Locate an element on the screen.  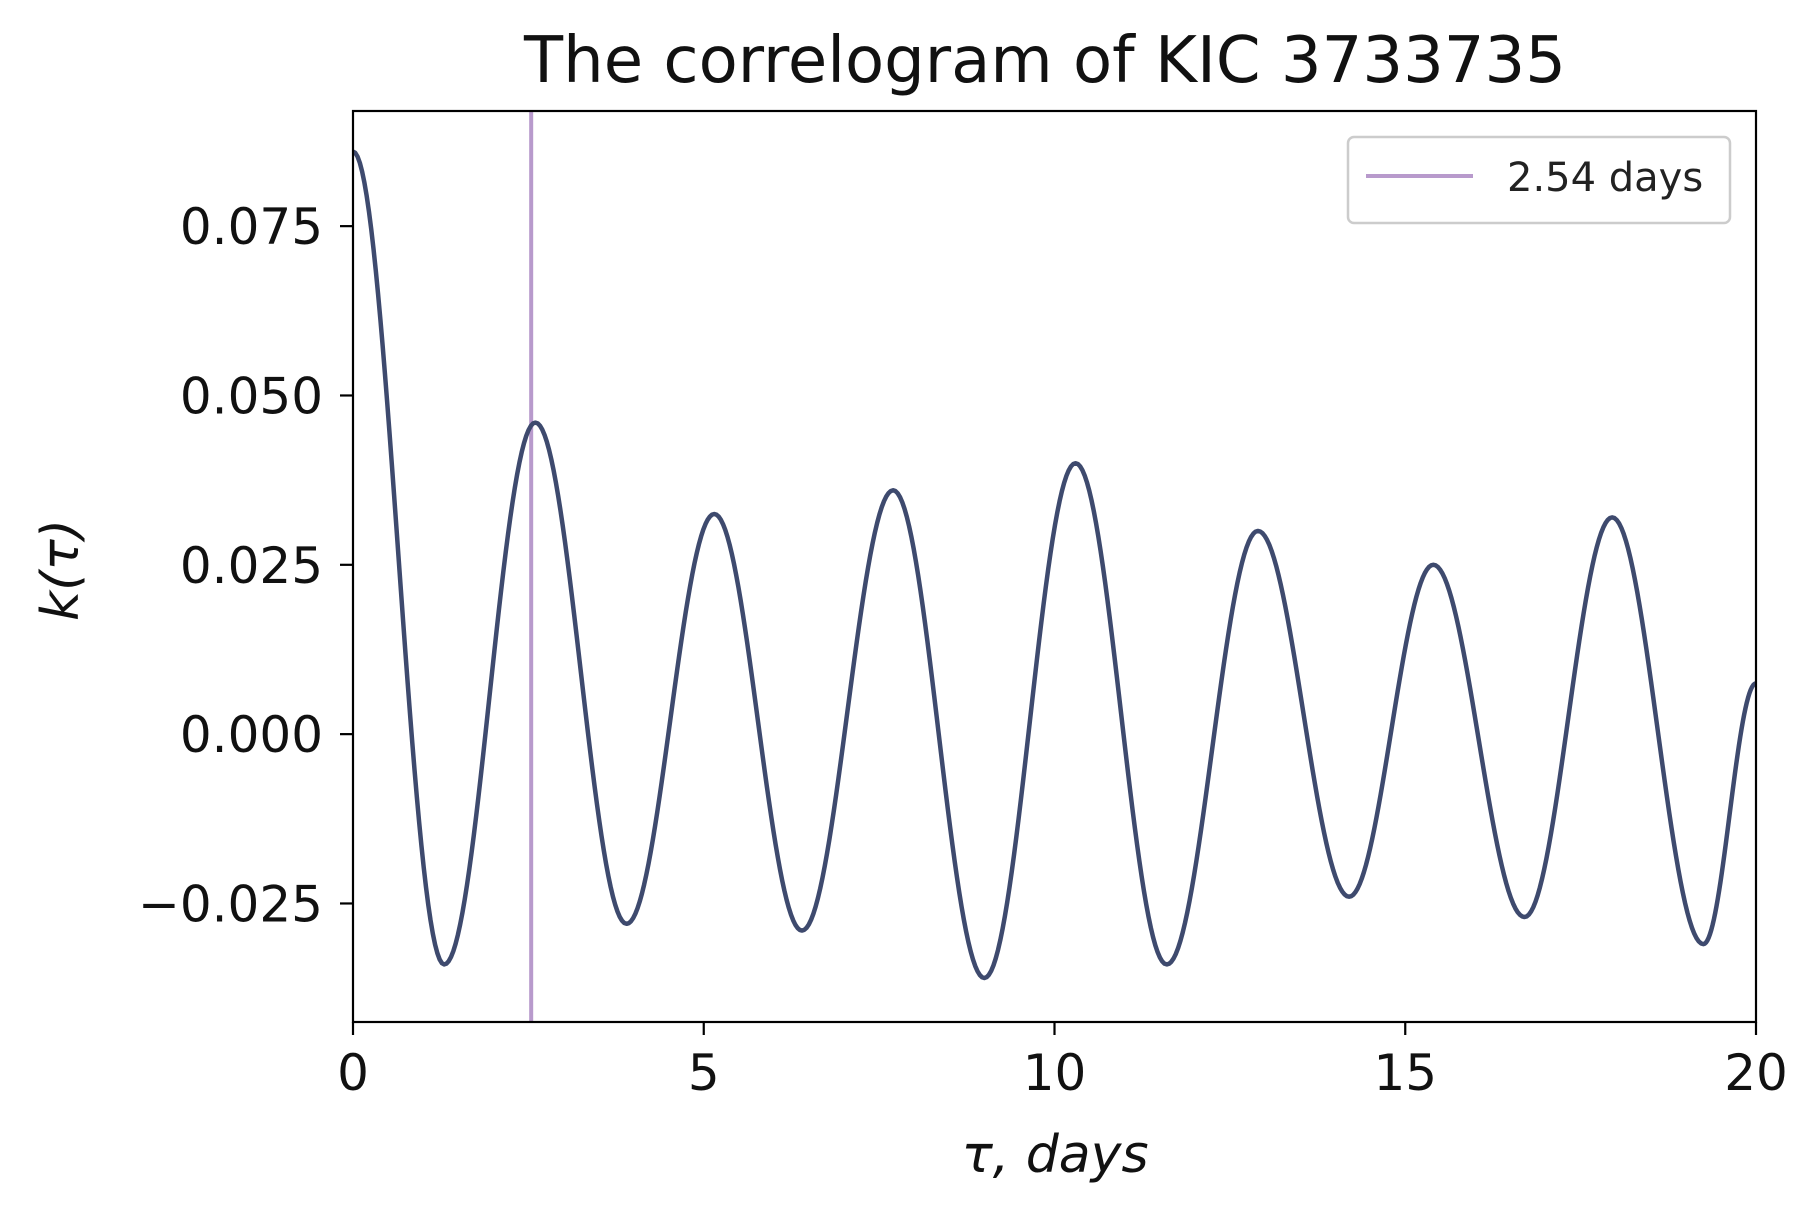
legend-box is located at coordinates (1539, 180).